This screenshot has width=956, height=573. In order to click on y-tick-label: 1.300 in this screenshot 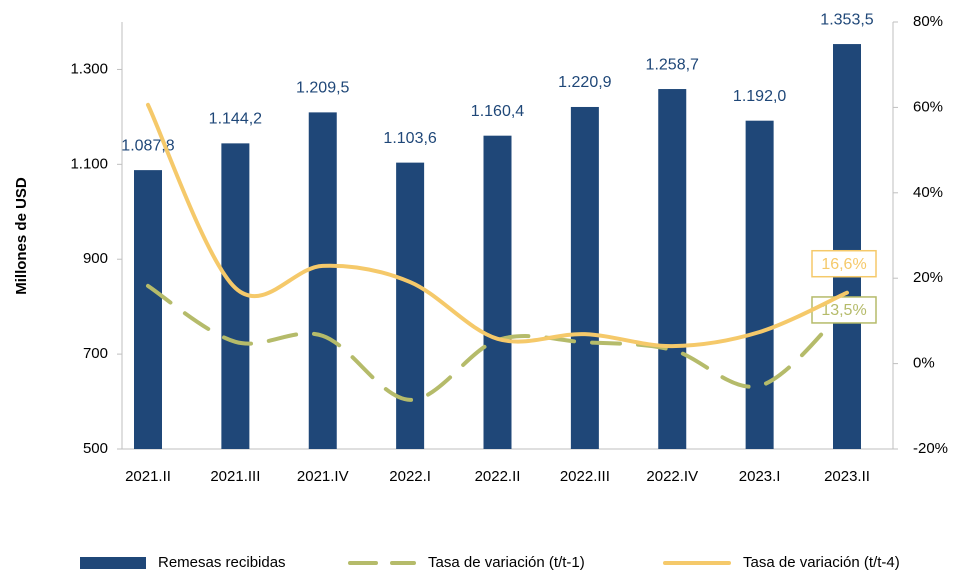, I will do `click(89, 68)`.